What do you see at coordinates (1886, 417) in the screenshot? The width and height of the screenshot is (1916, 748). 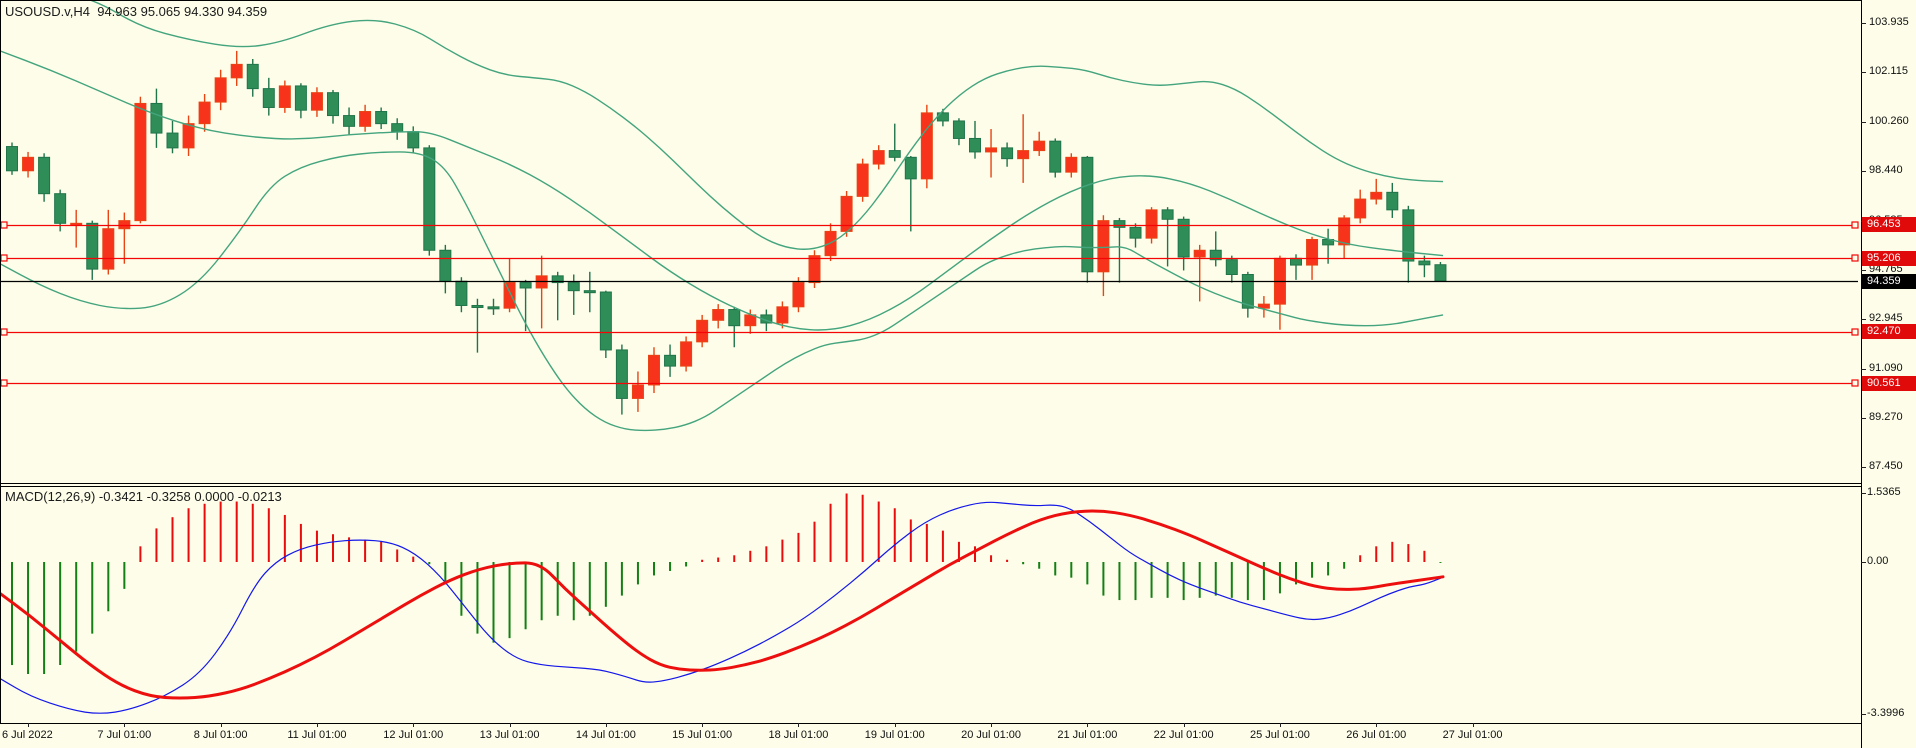 I see `price-tick-label: 89.270` at bounding box center [1886, 417].